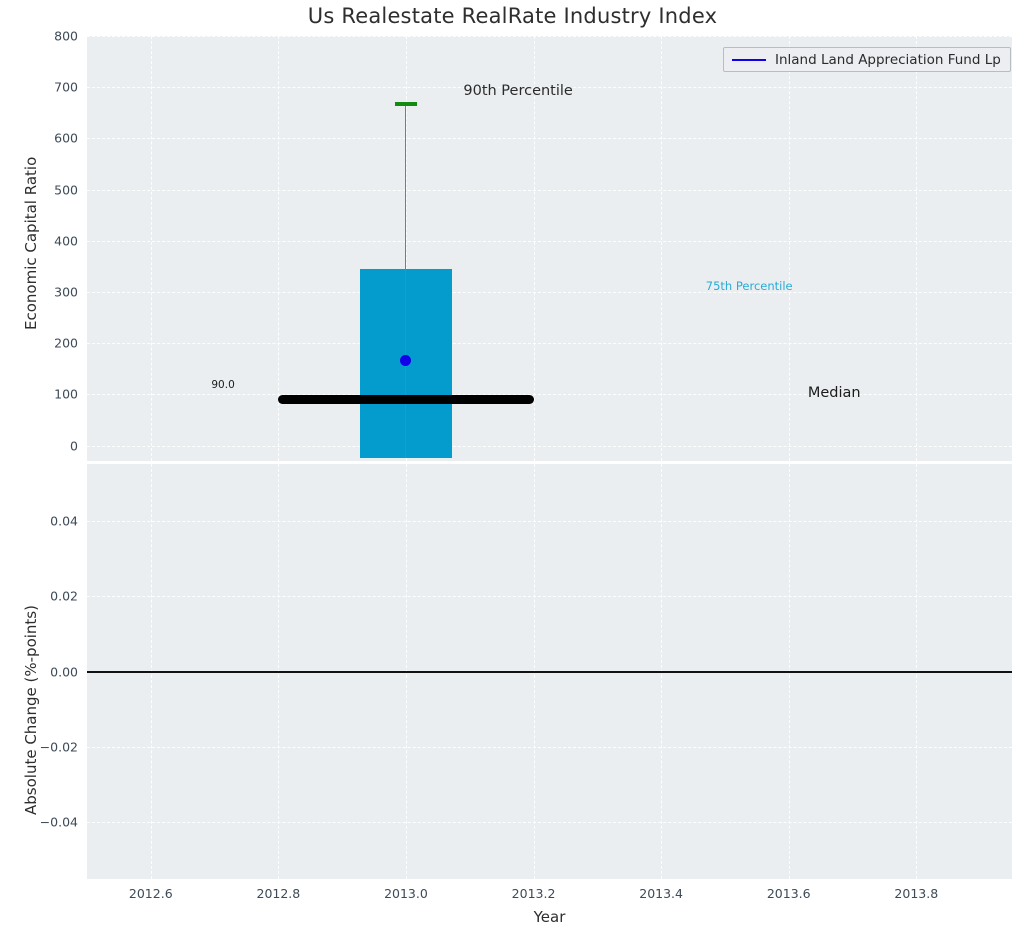 This screenshot has height=940, width=1025. I want to click on whisker-cap-90th-percentile, so click(405, 104).